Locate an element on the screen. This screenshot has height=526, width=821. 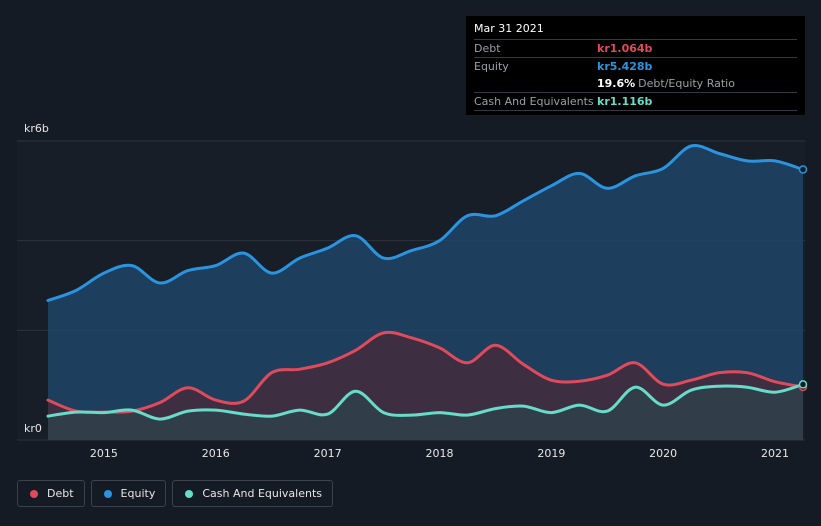
tooltip-row-ratio: 19.6% Debt/Equity Ratio is located at coordinates (635, 83).